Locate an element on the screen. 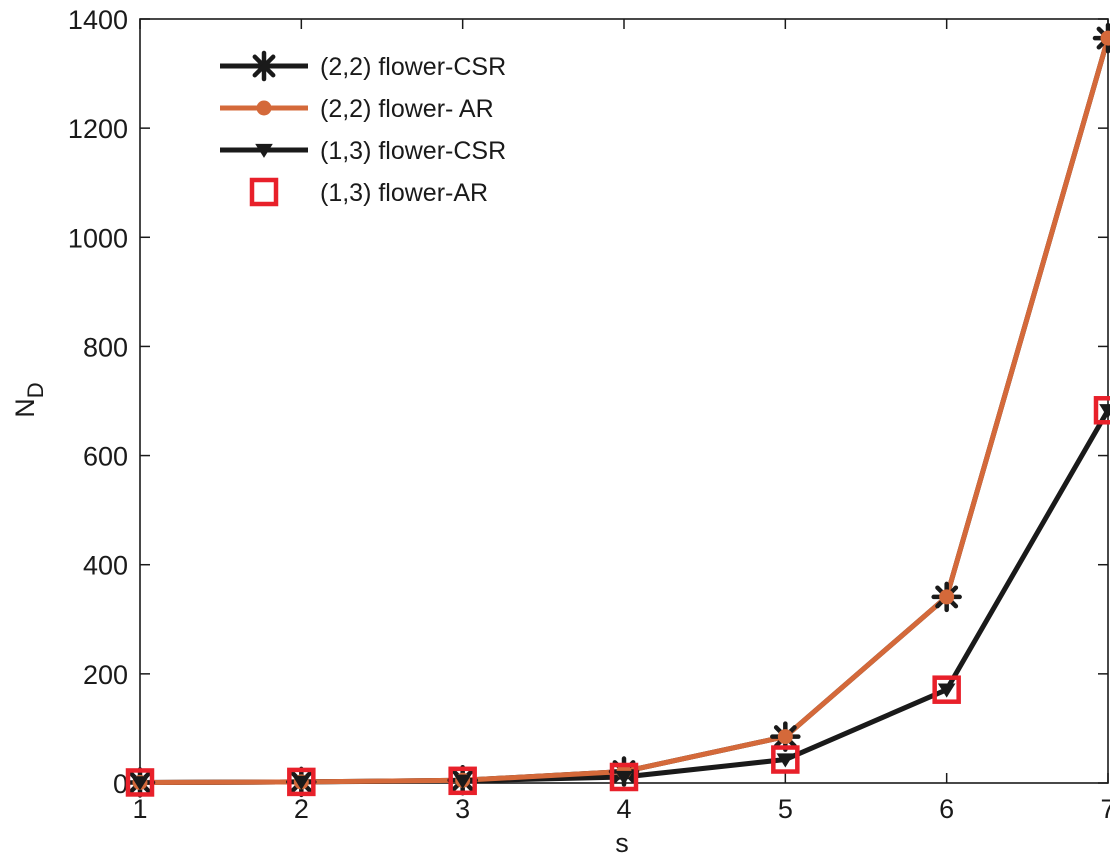  legend-item: (2,2) flower-CSR is located at coordinates (363, 66).